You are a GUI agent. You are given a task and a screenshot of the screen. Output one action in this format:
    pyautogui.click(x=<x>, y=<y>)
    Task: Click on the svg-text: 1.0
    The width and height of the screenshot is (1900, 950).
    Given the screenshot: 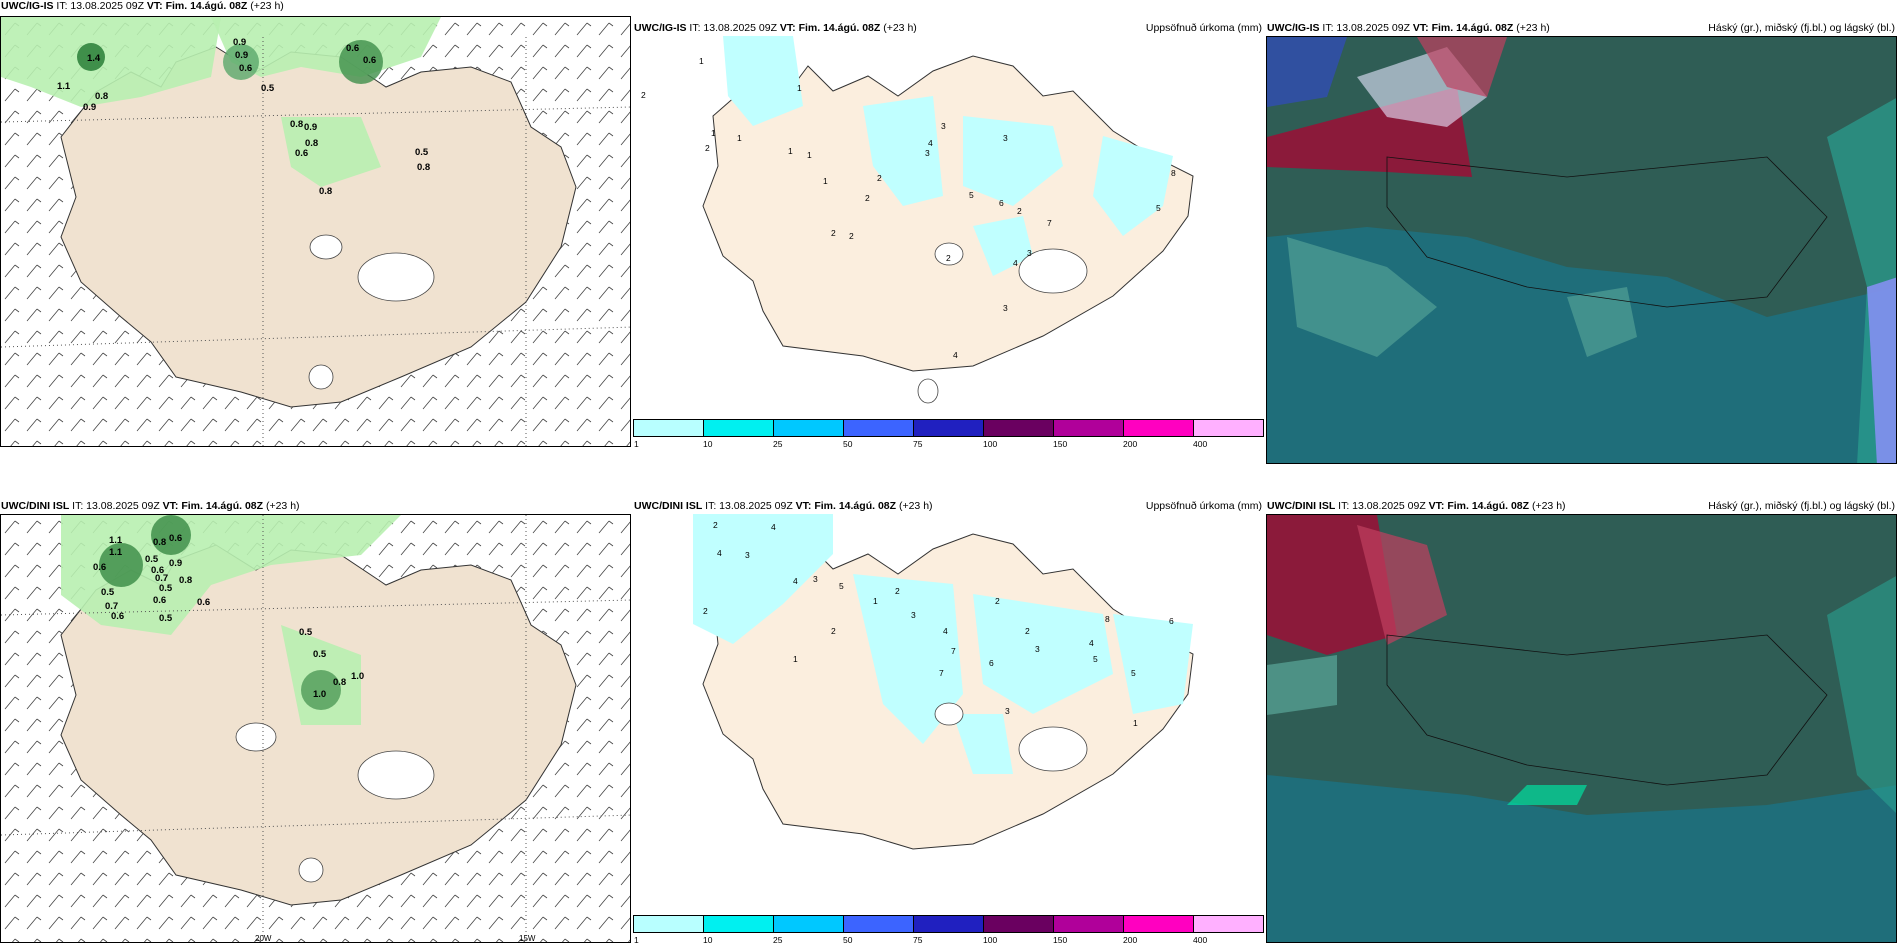 What is the action you would take?
    pyautogui.click(x=357, y=676)
    